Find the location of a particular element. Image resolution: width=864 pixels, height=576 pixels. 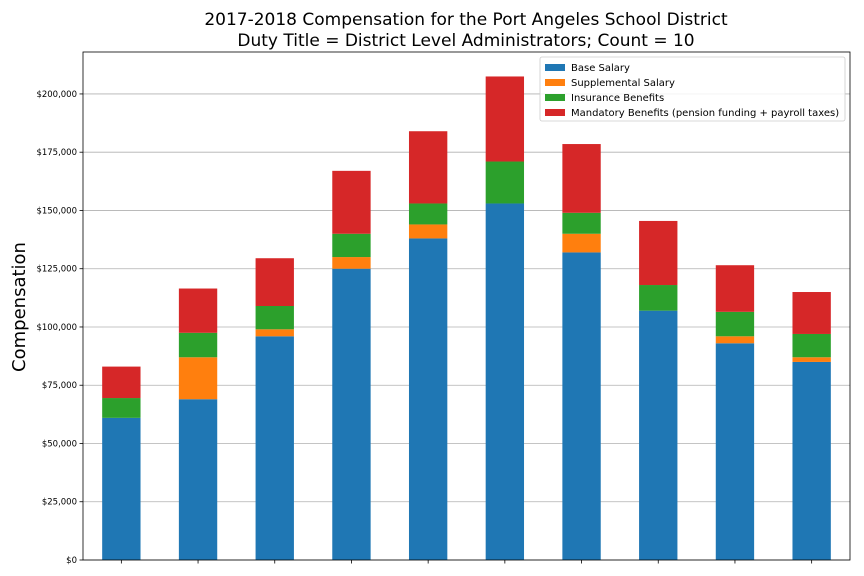

y-tick-label: $125,000 is located at coordinates (56, 270).